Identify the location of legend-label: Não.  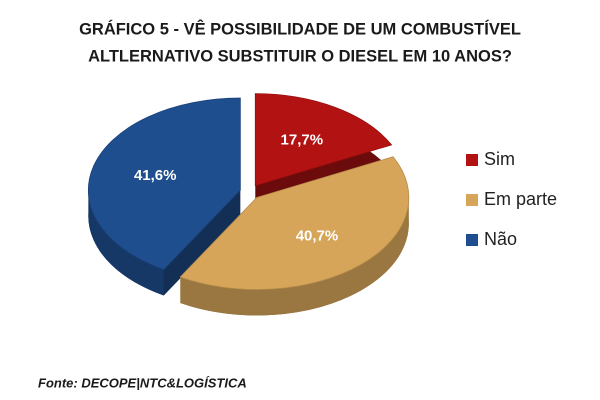
(500, 239).